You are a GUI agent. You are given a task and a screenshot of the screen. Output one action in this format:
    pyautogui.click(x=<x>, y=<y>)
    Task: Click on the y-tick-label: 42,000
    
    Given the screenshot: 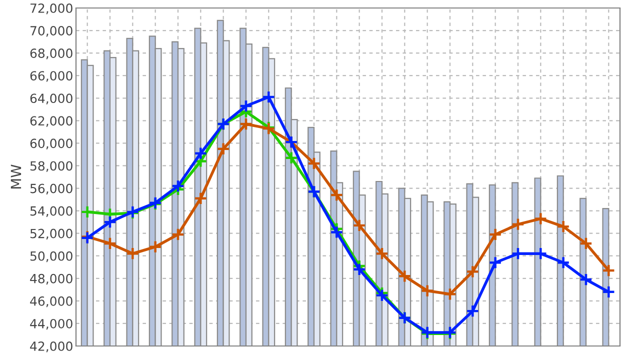 What is the action you would take?
    pyautogui.click(x=51, y=346)
    